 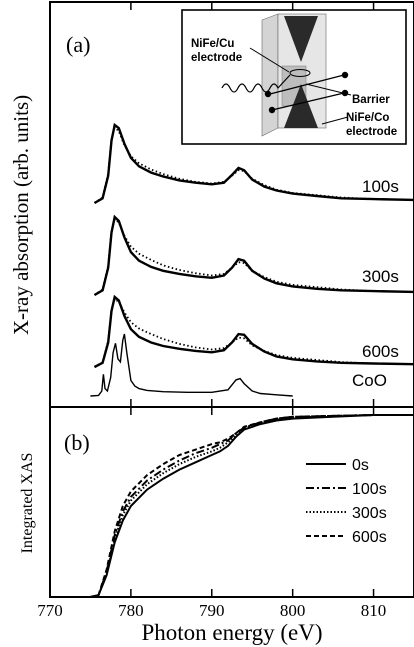 What do you see at coordinates (308, 101) in the screenshot?
I see `electrode-bottom-wire` at bounding box center [308, 101].